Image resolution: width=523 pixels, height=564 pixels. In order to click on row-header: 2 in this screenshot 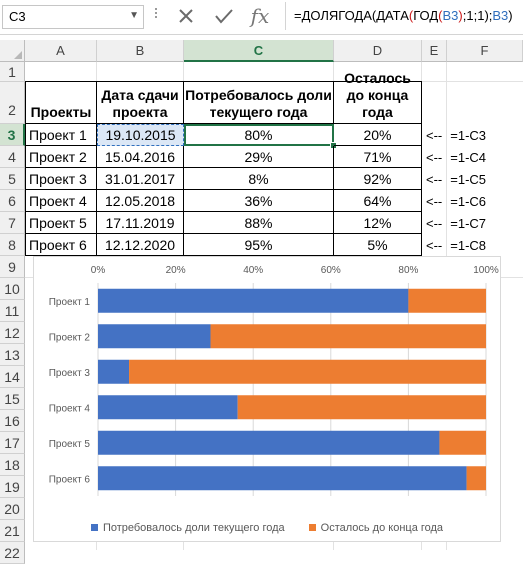, I will do `click(12, 103)`.